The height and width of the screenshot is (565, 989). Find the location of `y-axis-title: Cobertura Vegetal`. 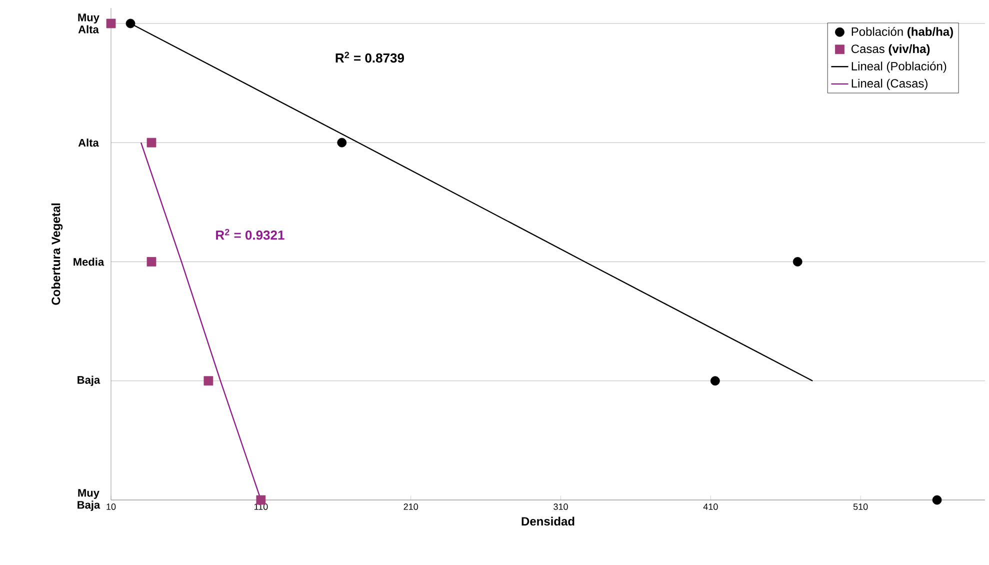

y-axis-title: Cobertura Vegetal is located at coordinates (57, 254).